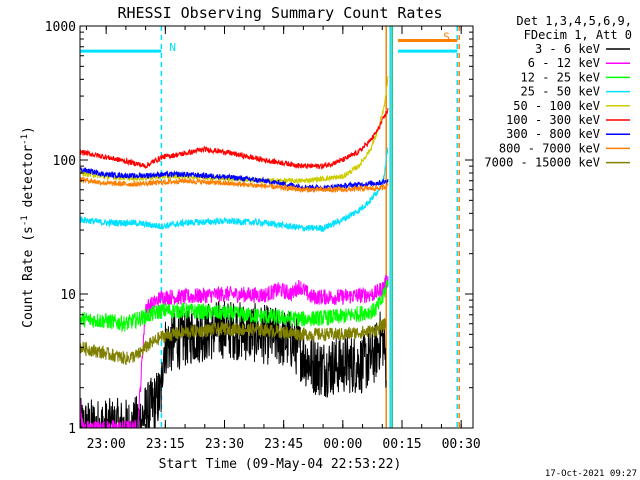  Describe the element at coordinates (553, 120) in the screenshot. I see `legend-entry-label: 100 - 300 keV` at that location.